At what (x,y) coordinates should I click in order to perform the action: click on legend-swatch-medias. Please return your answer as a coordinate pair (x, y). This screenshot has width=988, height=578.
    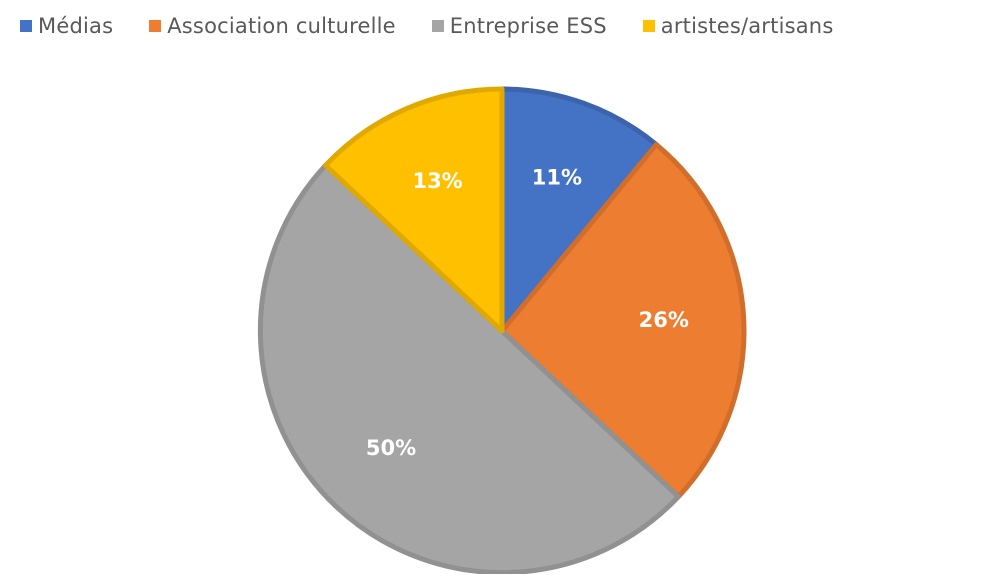
    Looking at the image, I should click on (26, 26).